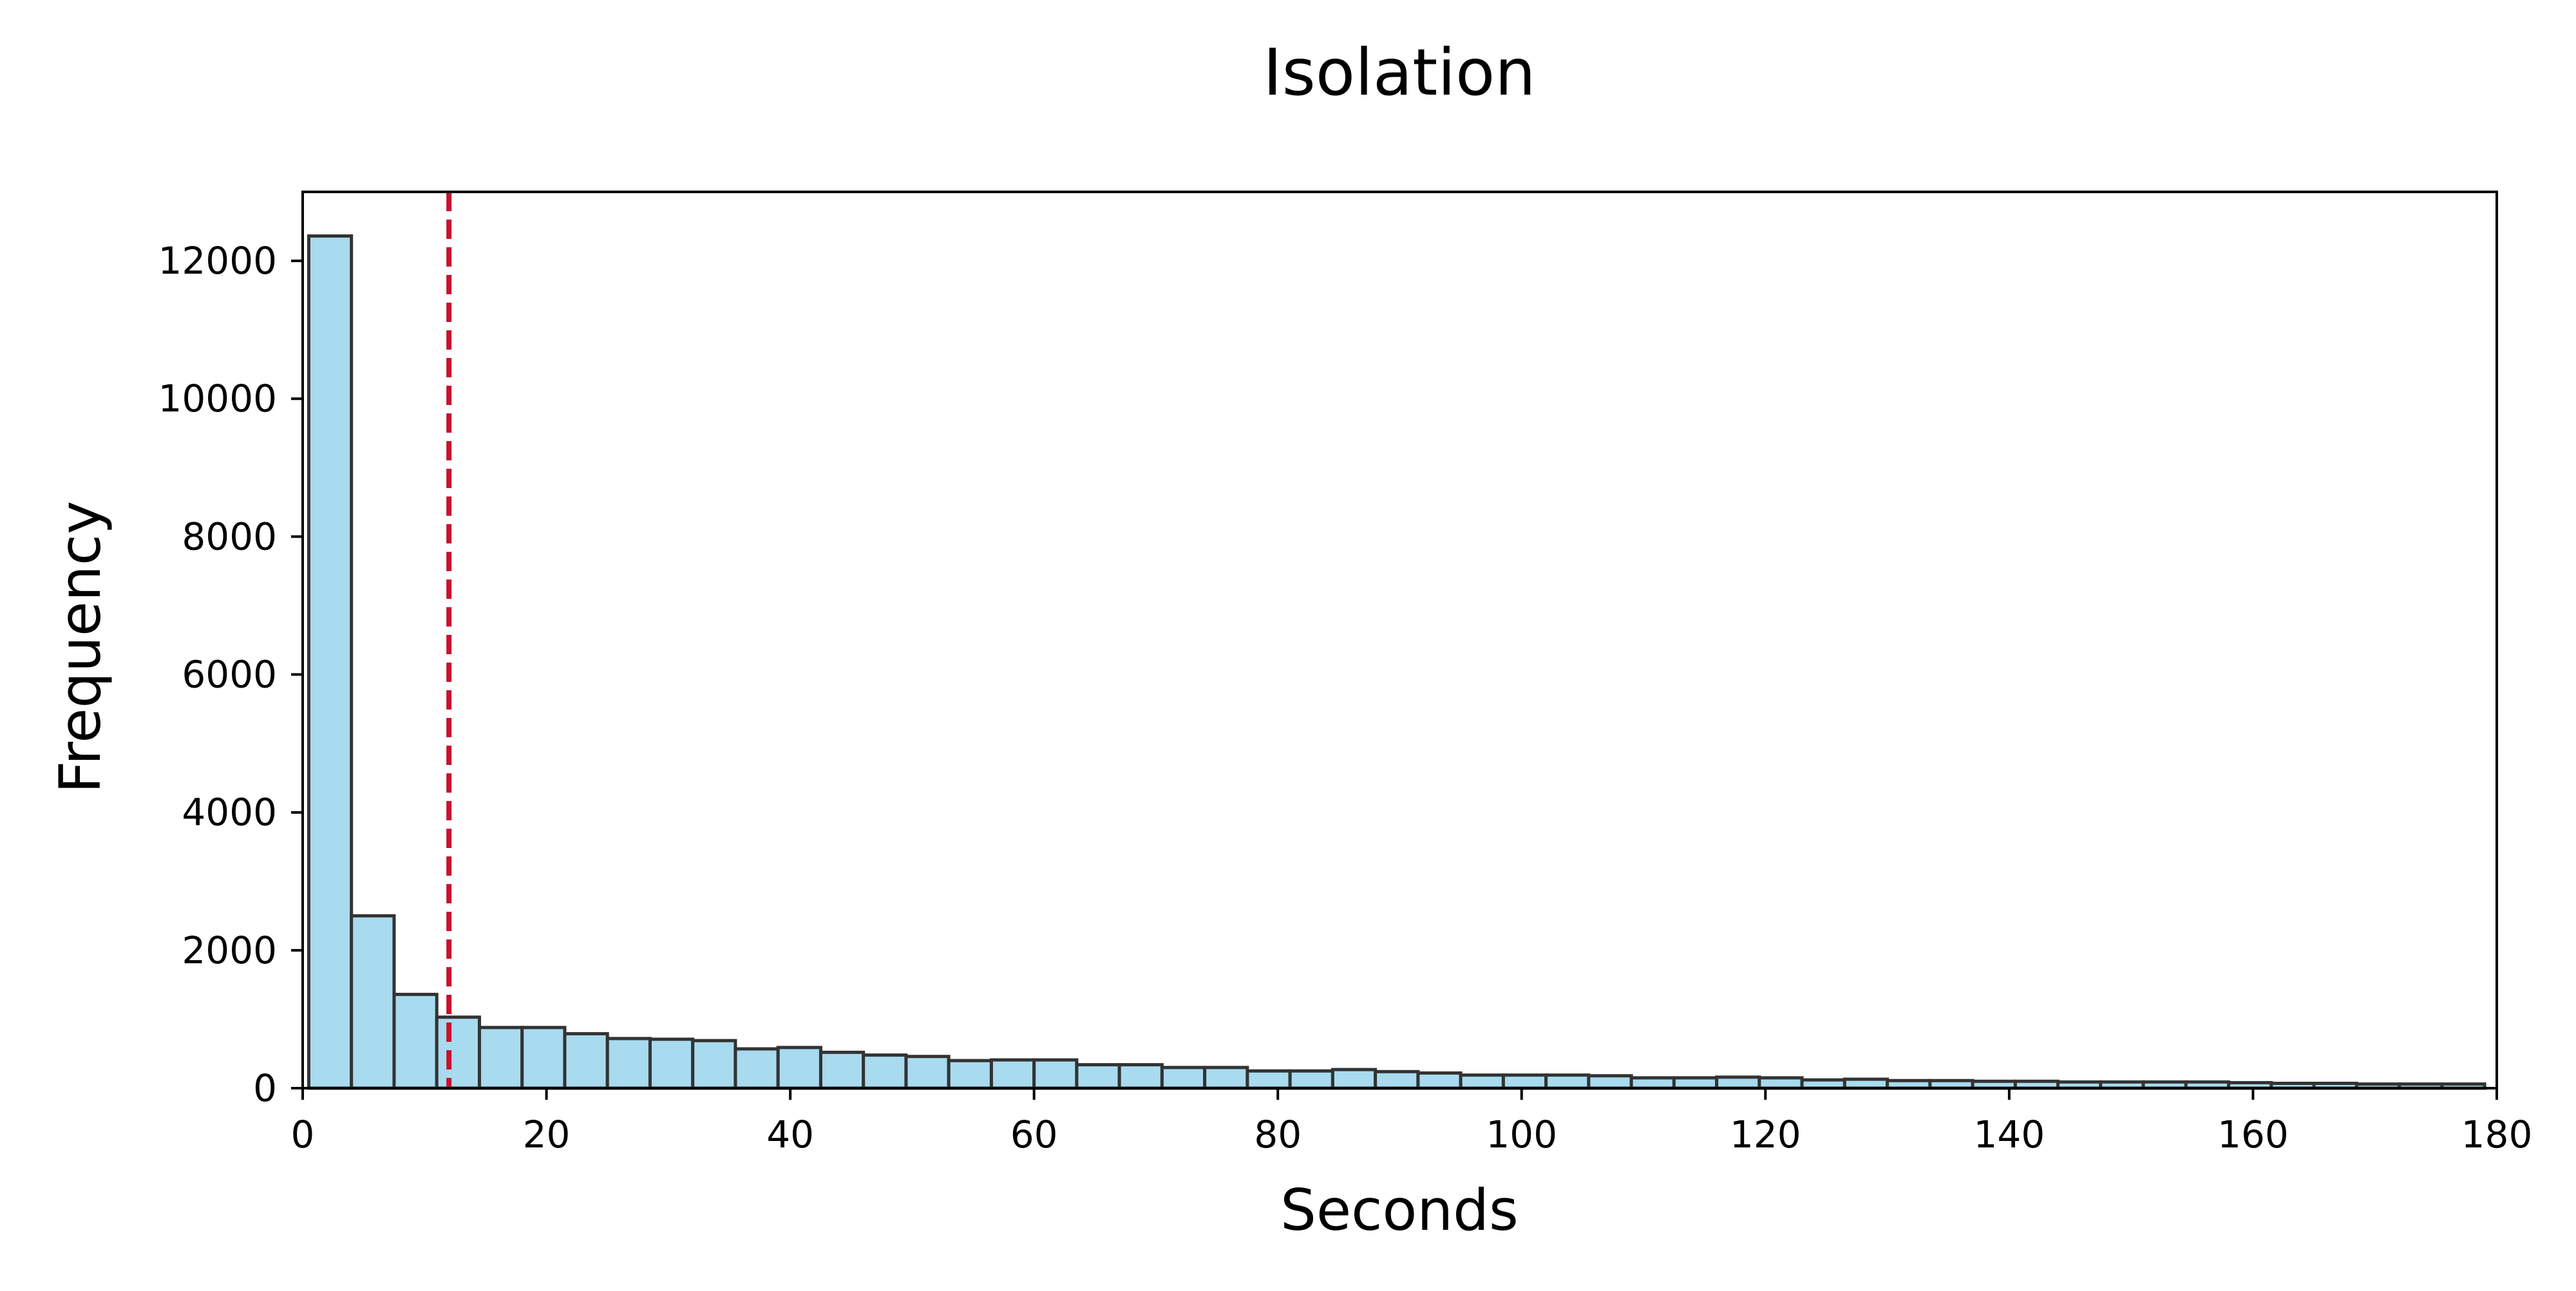  What do you see at coordinates (2497, 1134) in the screenshot?
I see `x-tick-label: 180` at bounding box center [2497, 1134].